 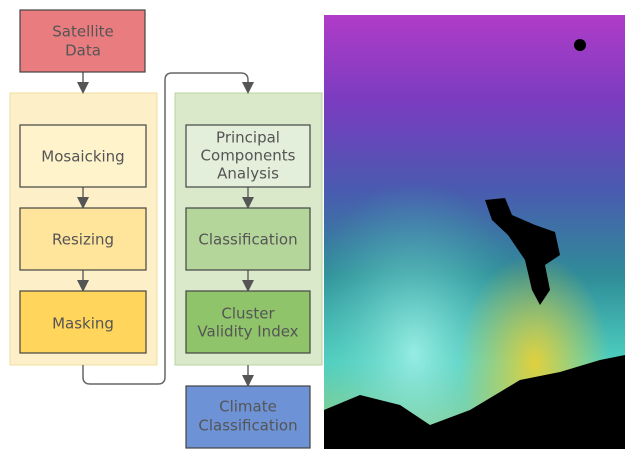 What do you see at coordinates (247, 332) in the screenshot?
I see `node-label: Validity Index` at bounding box center [247, 332].